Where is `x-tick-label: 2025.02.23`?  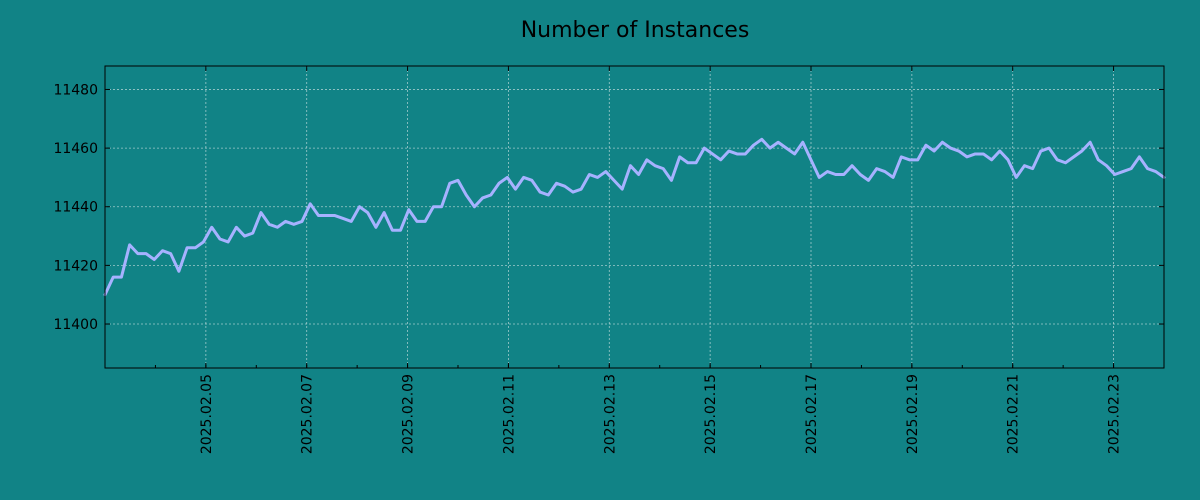 x-tick-label: 2025.02.23 is located at coordinates (1115, 414).